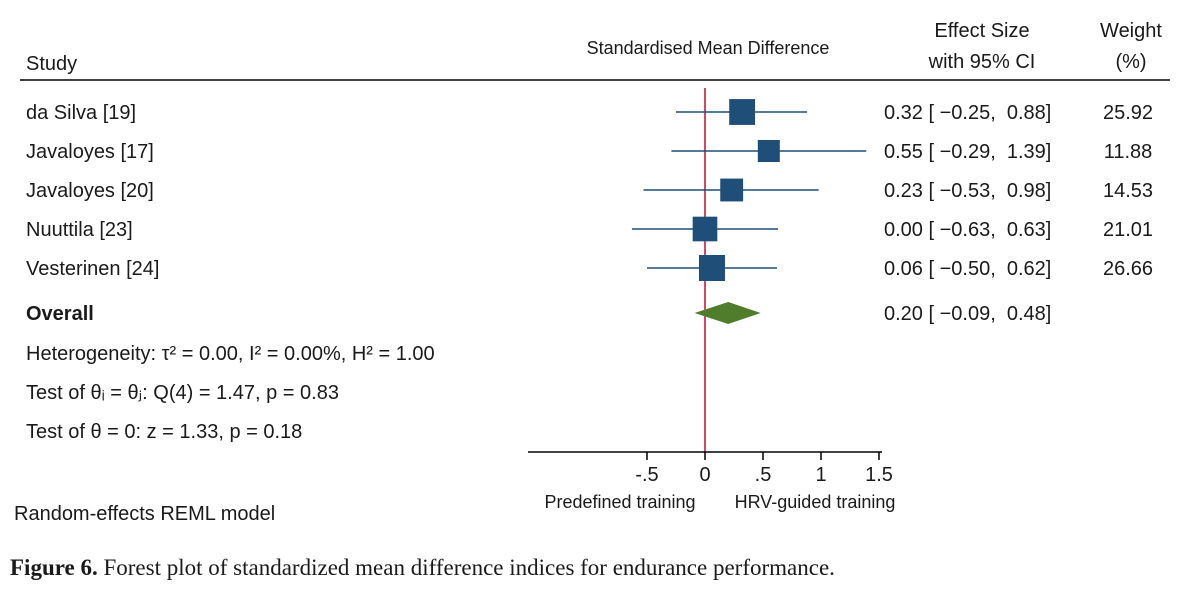 The width and height of the screenshot is (1200, 598). Describe the element at coordinates (1131, 31) in the screenshot. I see `header-weight-line1: Weight` at that location.